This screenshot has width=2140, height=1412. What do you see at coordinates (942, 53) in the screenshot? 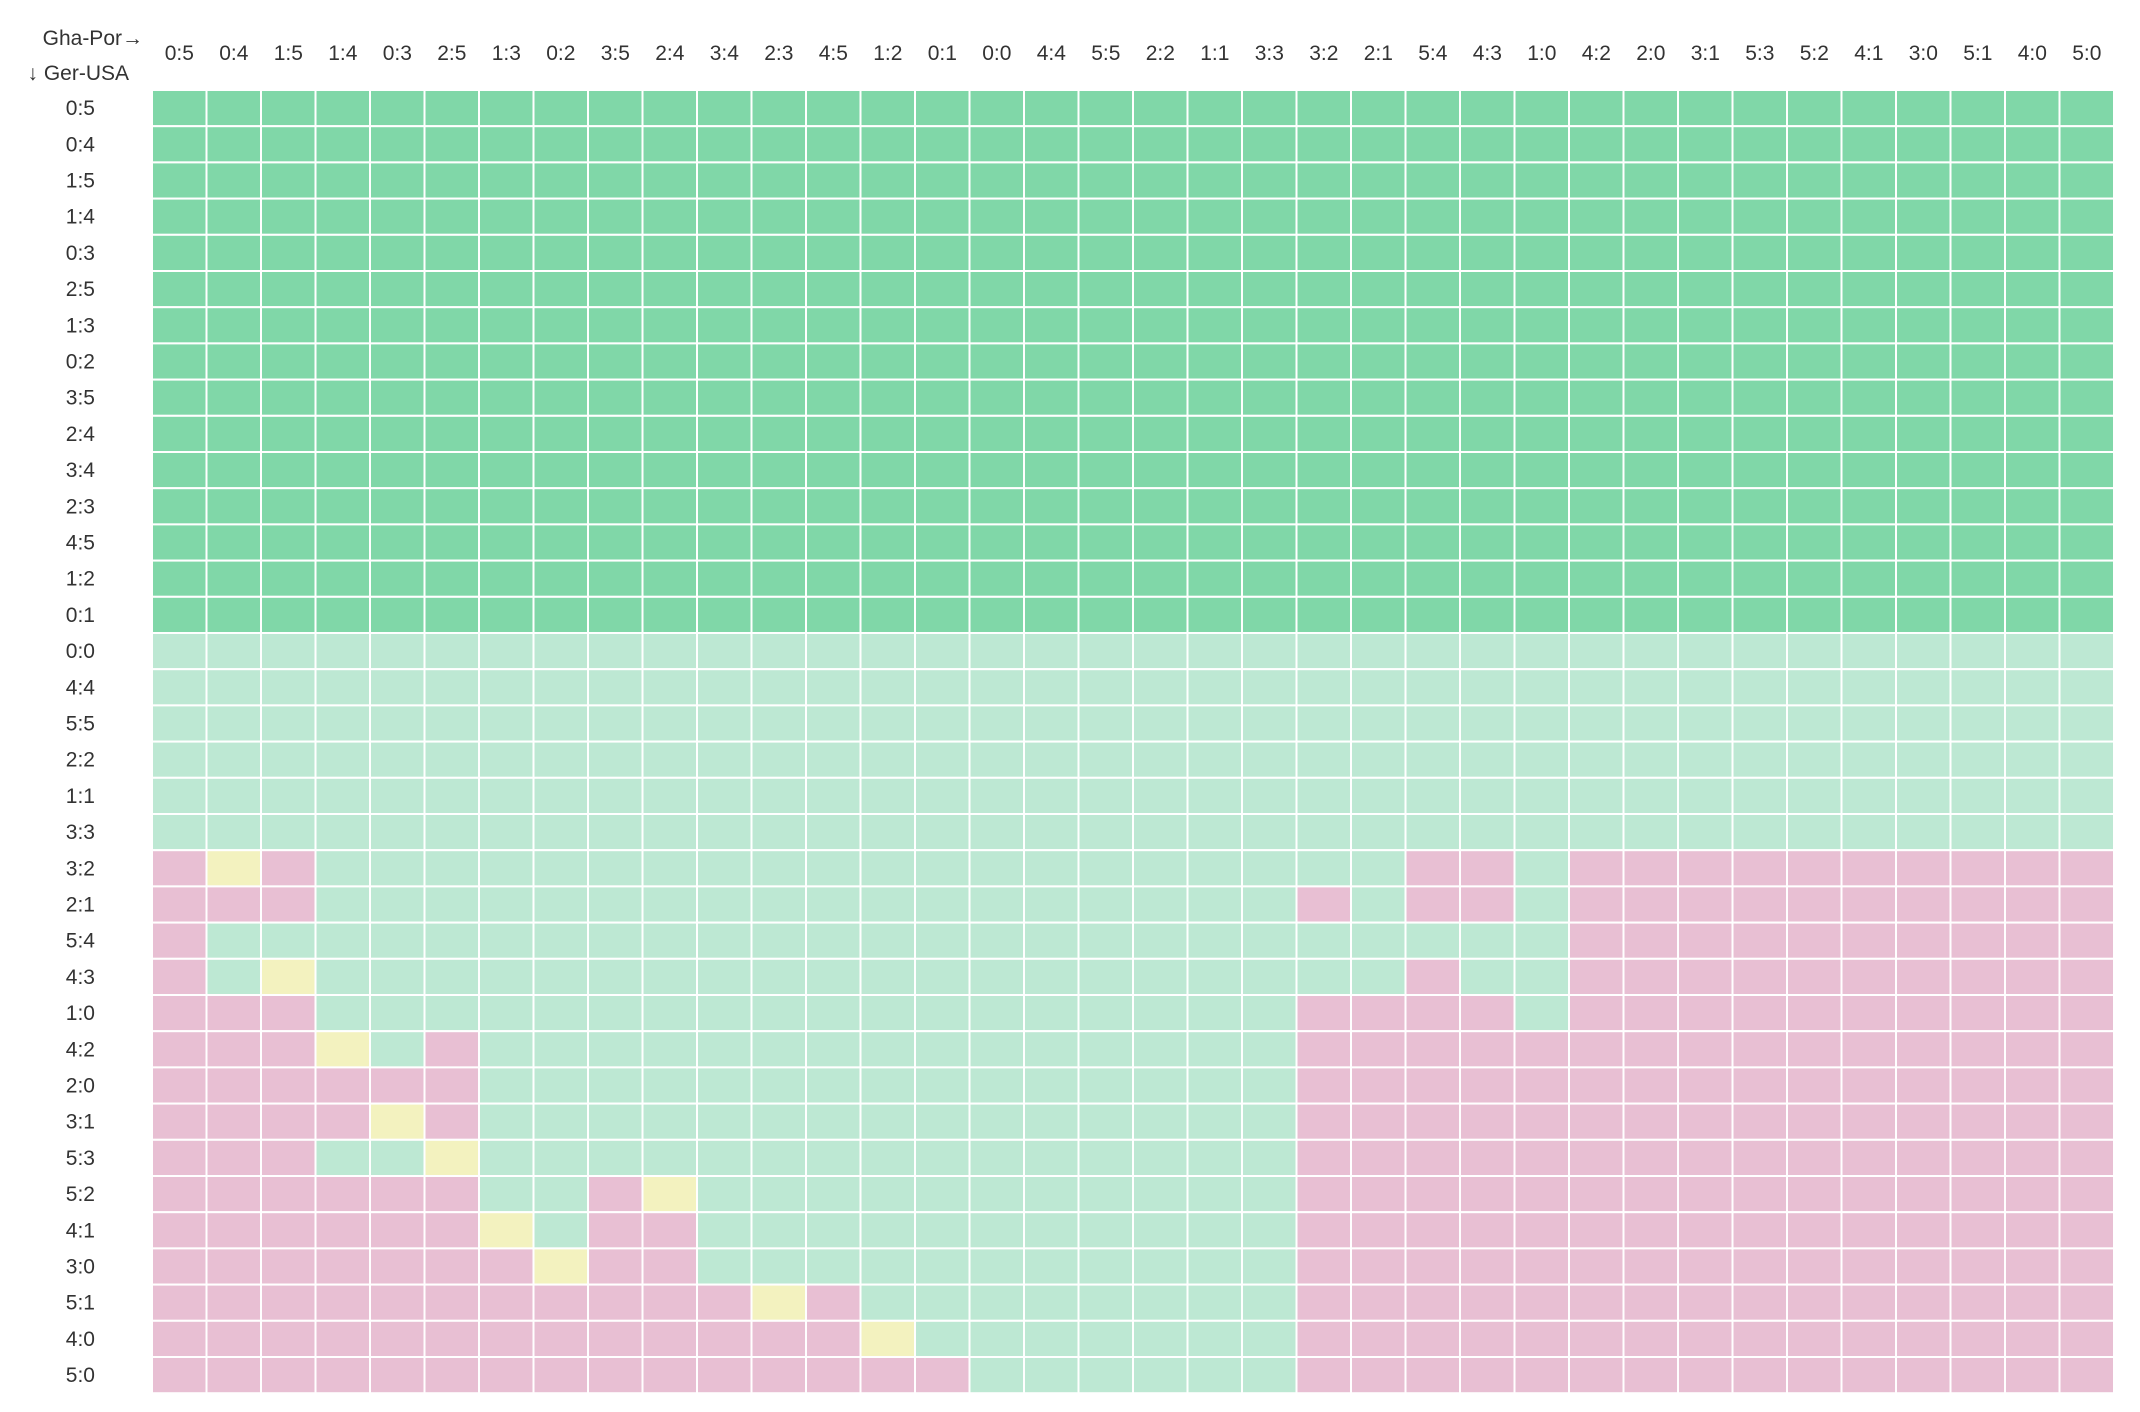
I see `column-label: 0:1` at bounding box center [942, 53].